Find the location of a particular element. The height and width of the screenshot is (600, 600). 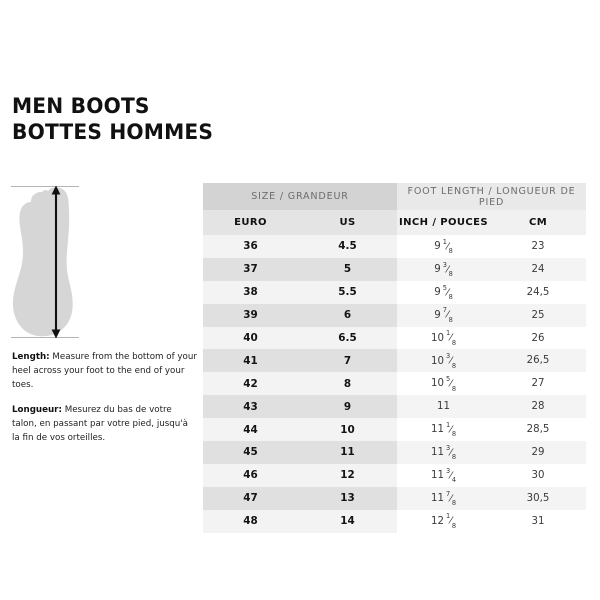

foot-outline-icon is located at coordinates (45, 262).